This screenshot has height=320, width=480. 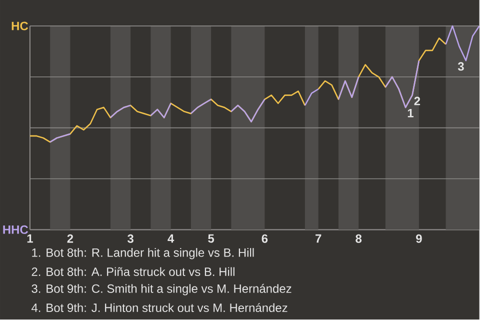 I want to click on x-tick-label: 7, so click(x=319, y=238).